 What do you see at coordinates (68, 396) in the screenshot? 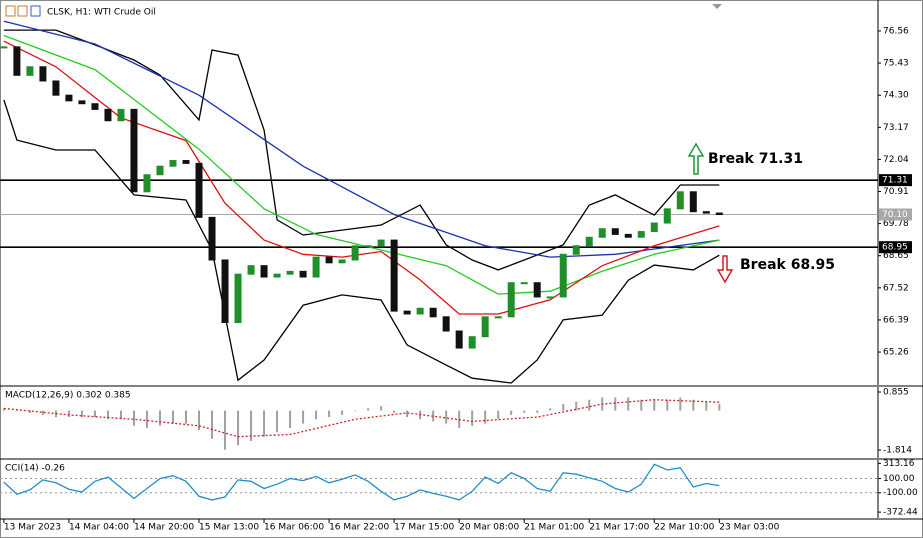
I see `indicator-title: MACD(12,26,9) 0.302 0.385` at bounding box center [68, 396].